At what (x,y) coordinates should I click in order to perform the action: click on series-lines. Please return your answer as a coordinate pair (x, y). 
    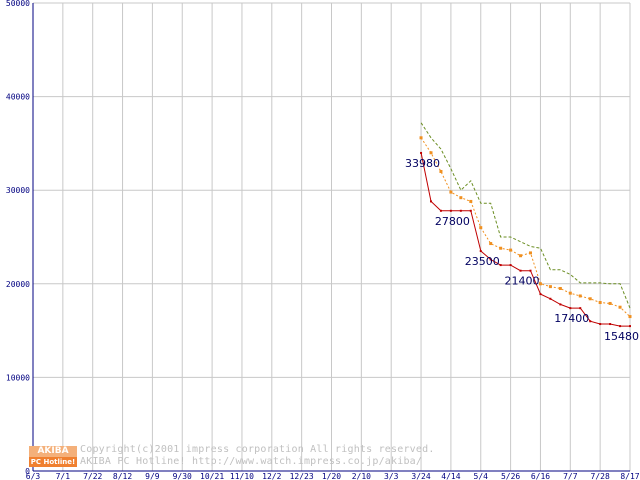
    Looking at the image, I should click on (525, 224).